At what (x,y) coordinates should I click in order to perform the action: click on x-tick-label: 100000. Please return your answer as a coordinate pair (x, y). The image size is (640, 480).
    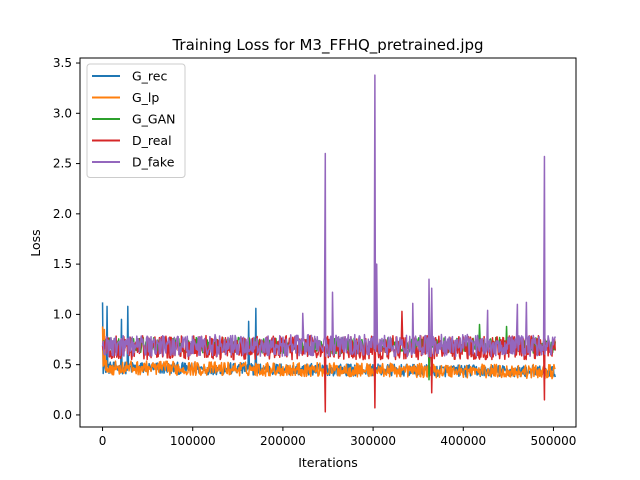
    Looking at the image, I should click on (193, 441).